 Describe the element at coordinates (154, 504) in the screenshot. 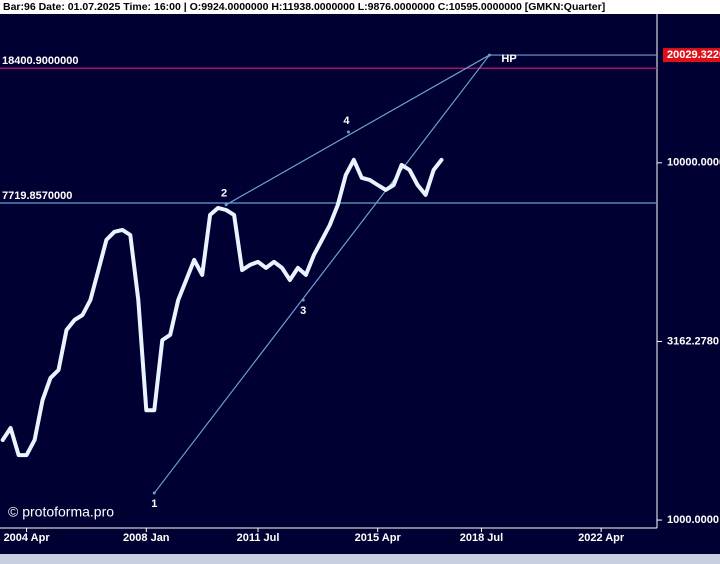

I see `wave-label: 1` at that location.